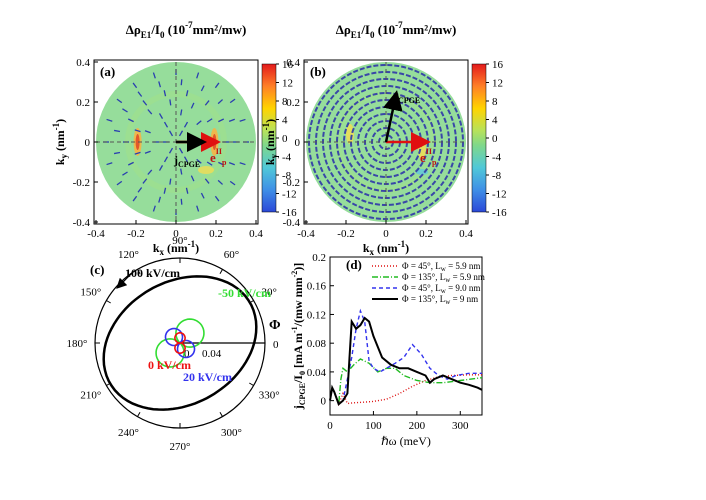 Image resolution: width=706 pixels, height=500 pixels. What do you see at coordinates (317, 287) in the screenshot?
I see `line-ytick-label-part: 0.16` at bounding box center [317, 287].